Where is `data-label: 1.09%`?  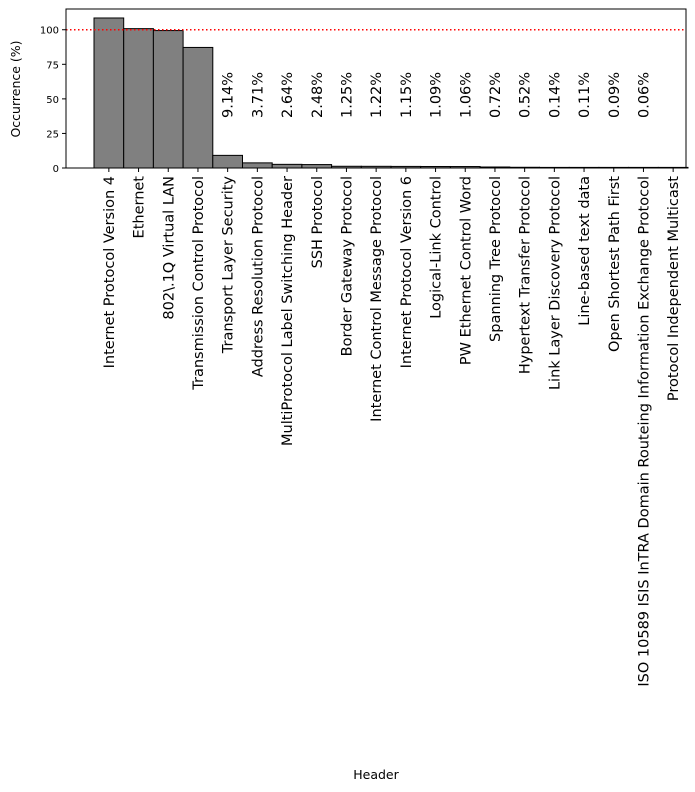
data-label: 1.09% is located at coordinates (437, 95).